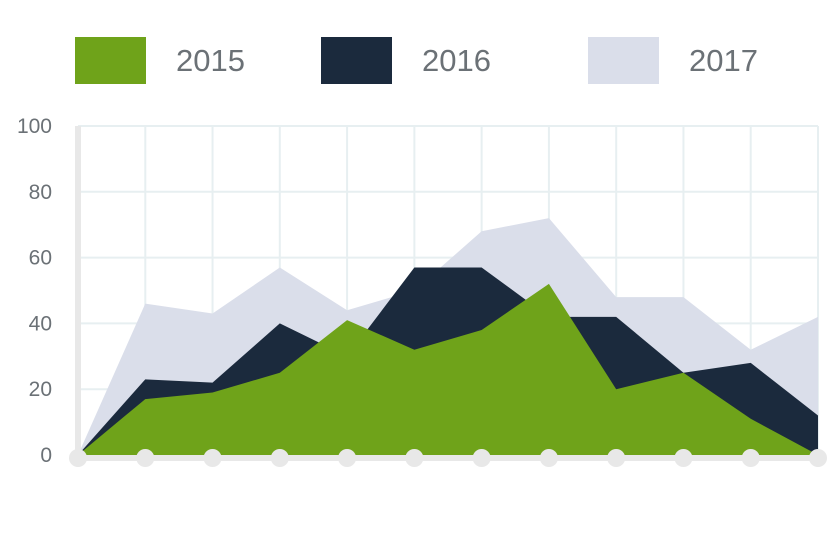 The image size is (837, 537). I want to click on legend-swatch-2017, so click(623, 60).